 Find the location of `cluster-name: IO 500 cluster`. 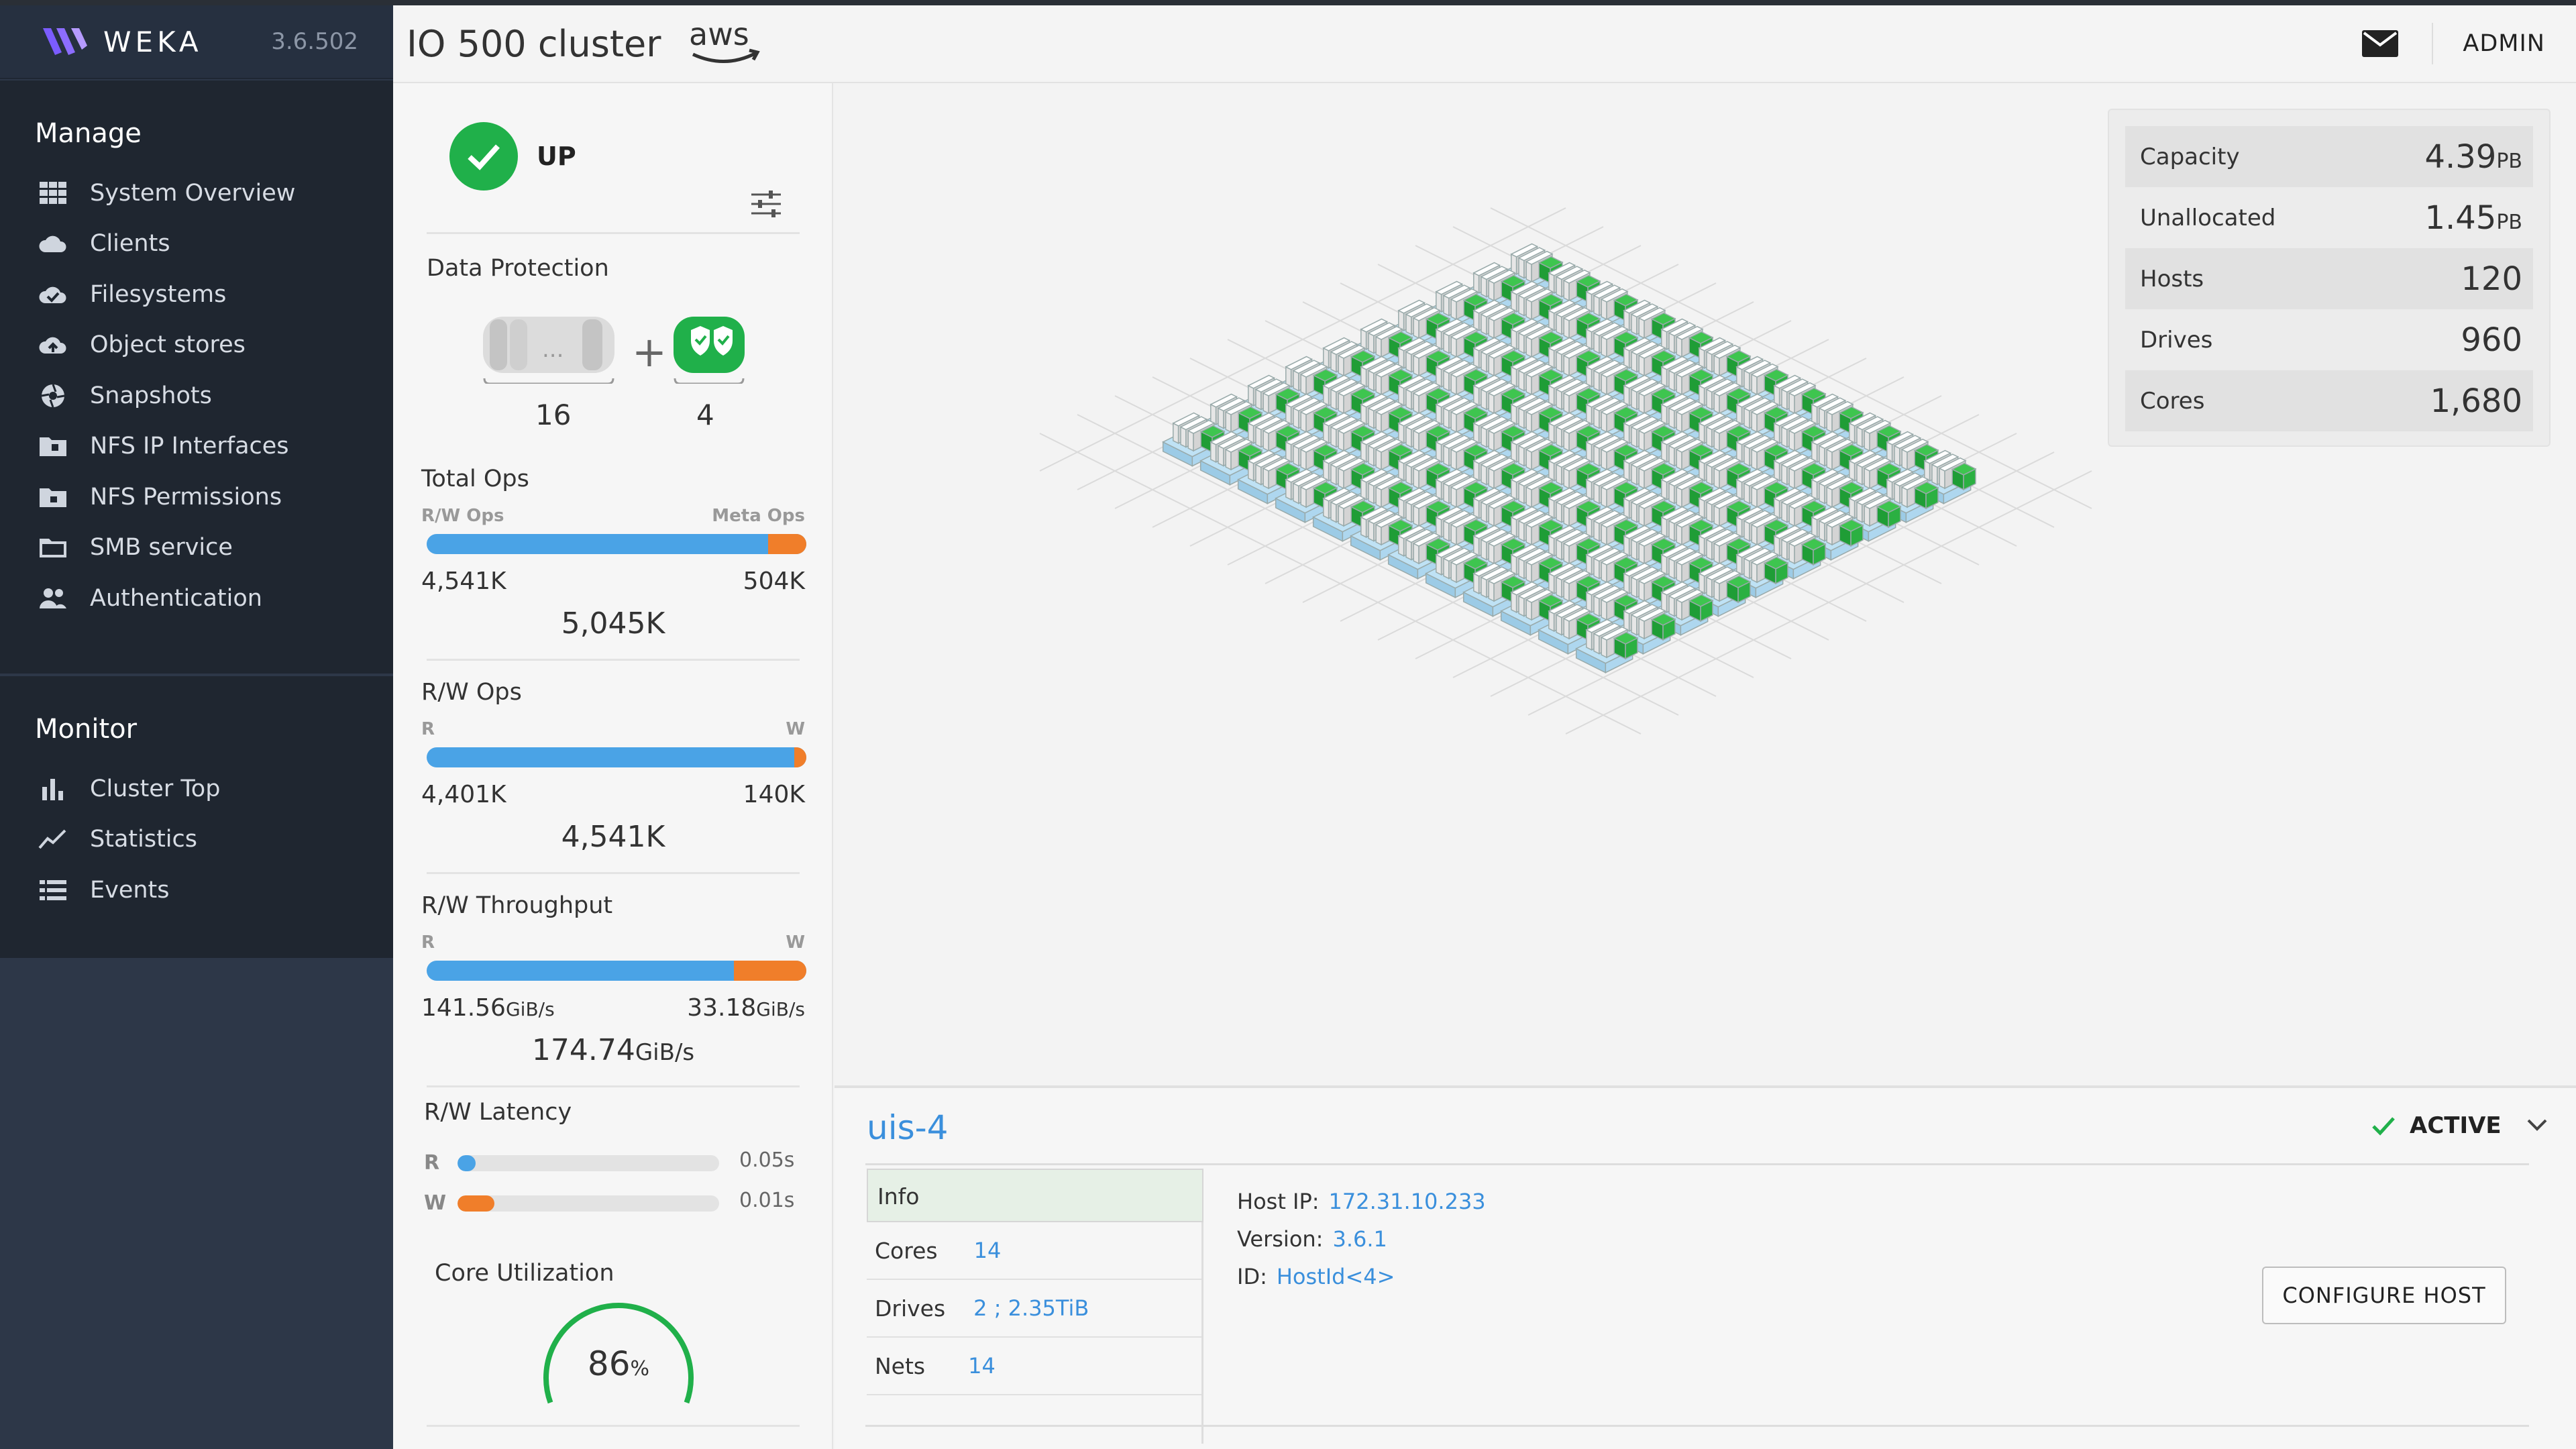

cluster-name: IO 500 cluster is located at coordinates (534, 43).